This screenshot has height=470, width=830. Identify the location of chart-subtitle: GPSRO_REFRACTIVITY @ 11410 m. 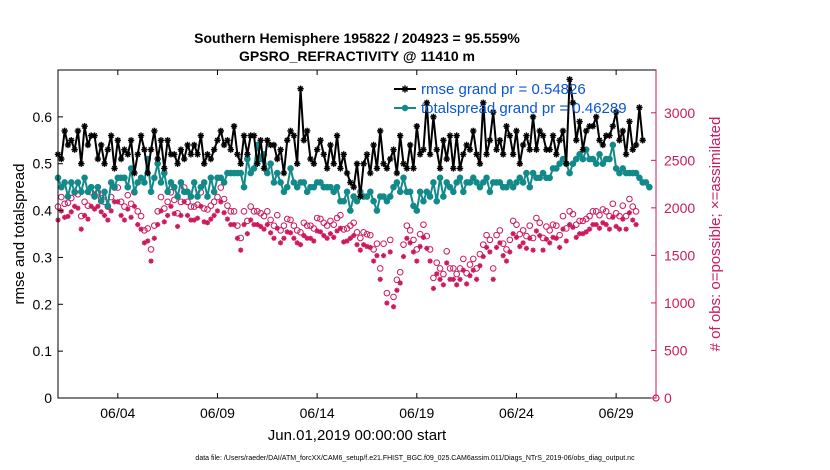
(357, 56).